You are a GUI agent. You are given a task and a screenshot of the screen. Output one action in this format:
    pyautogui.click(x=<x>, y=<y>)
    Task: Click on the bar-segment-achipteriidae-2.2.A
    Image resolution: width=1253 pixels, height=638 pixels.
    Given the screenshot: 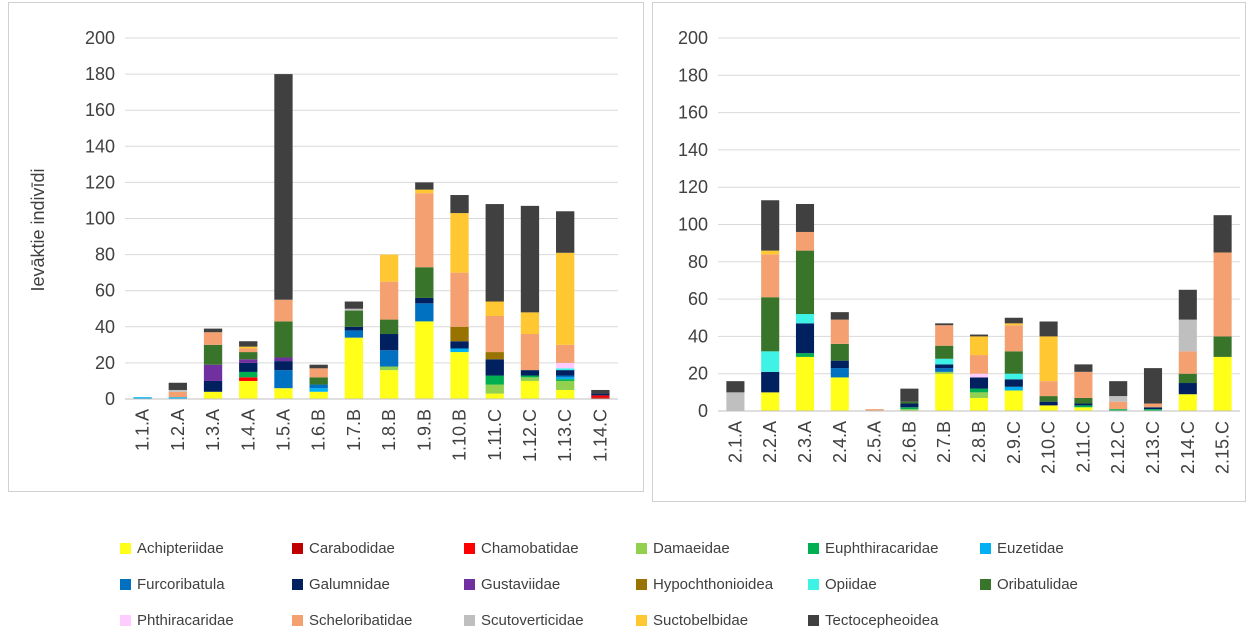 What is the action you would take?
    pyautogui.click(x=770, y=401)
    